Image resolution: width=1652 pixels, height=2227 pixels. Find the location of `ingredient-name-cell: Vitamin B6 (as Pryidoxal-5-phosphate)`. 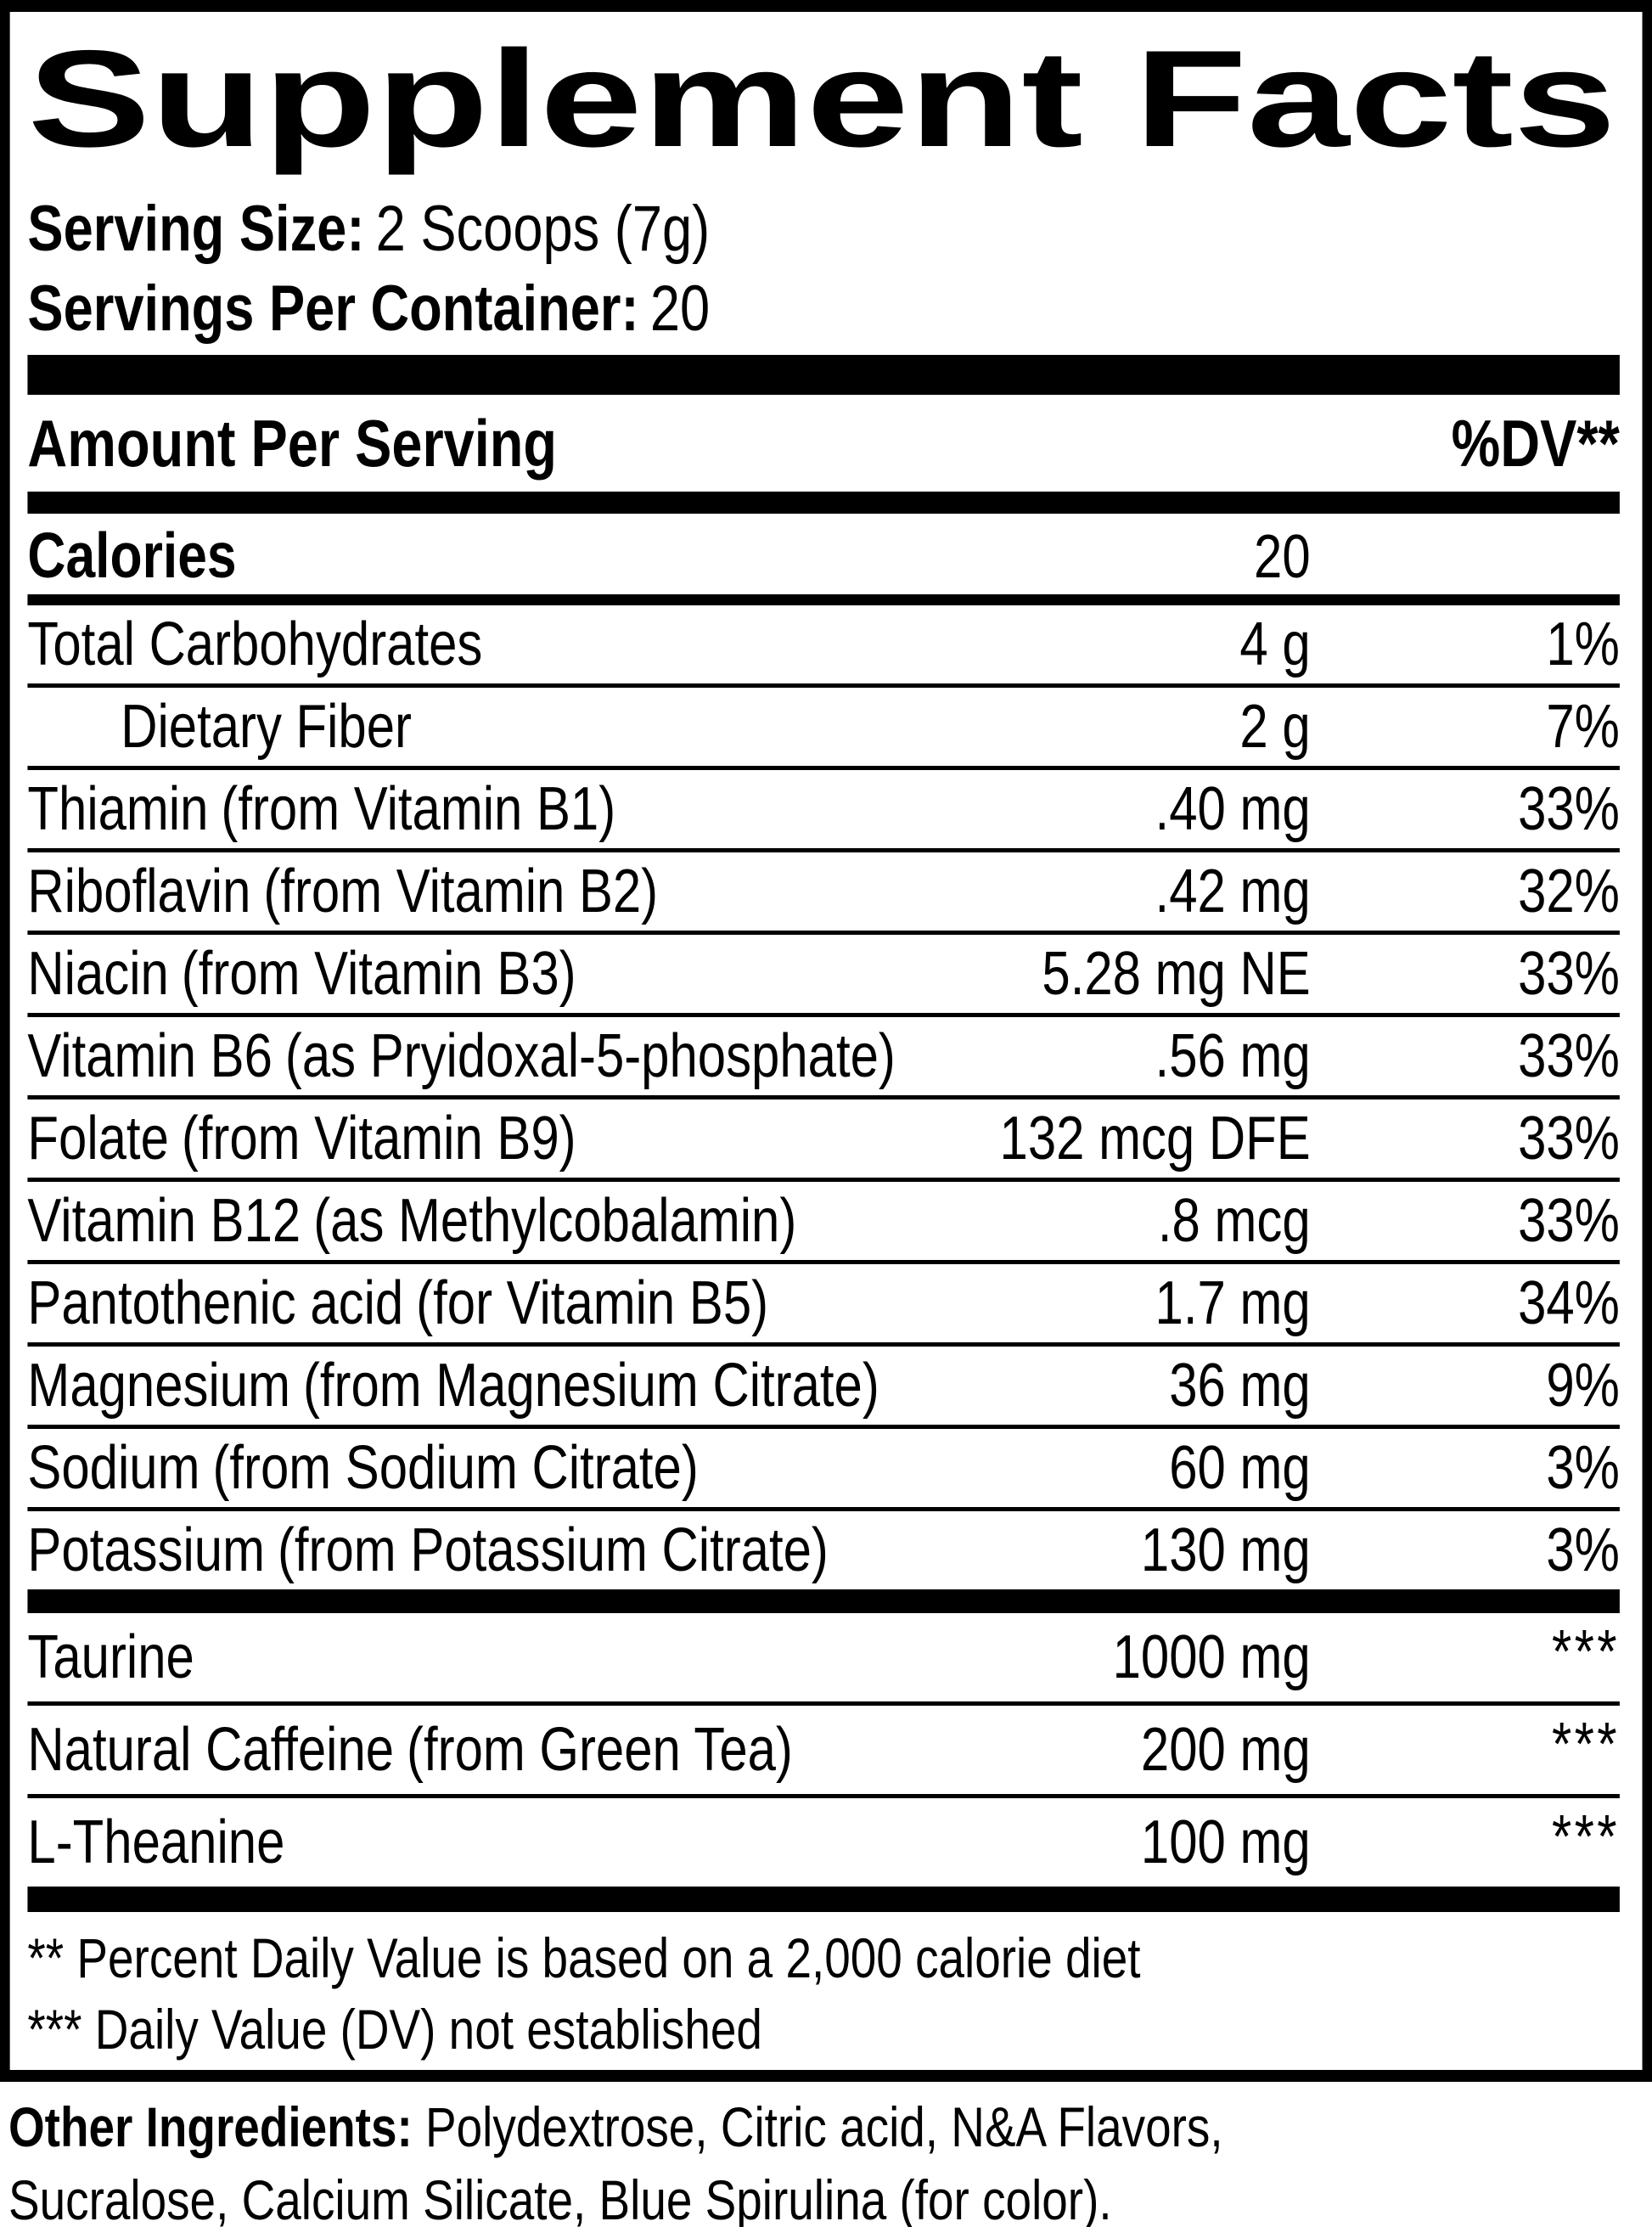

ingredient-name-cell: Vitamin B6 (as Pryidoxal-5-phosphate) is located at coordinates (461, 1056).